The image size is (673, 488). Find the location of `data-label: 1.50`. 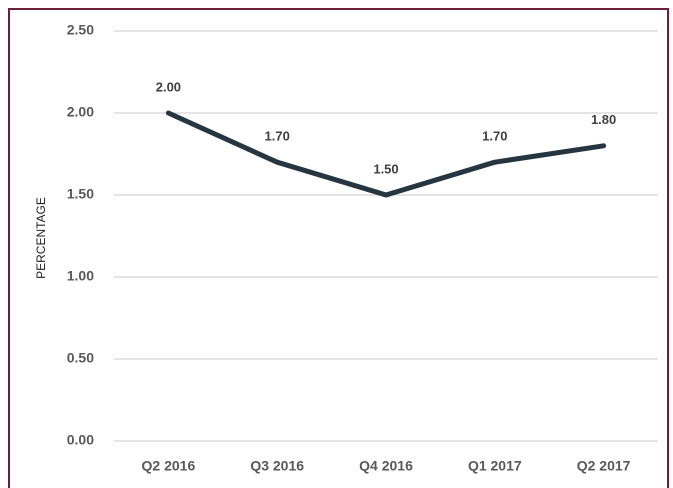

data-label: 1.50 is located at coordinates (385, 168).